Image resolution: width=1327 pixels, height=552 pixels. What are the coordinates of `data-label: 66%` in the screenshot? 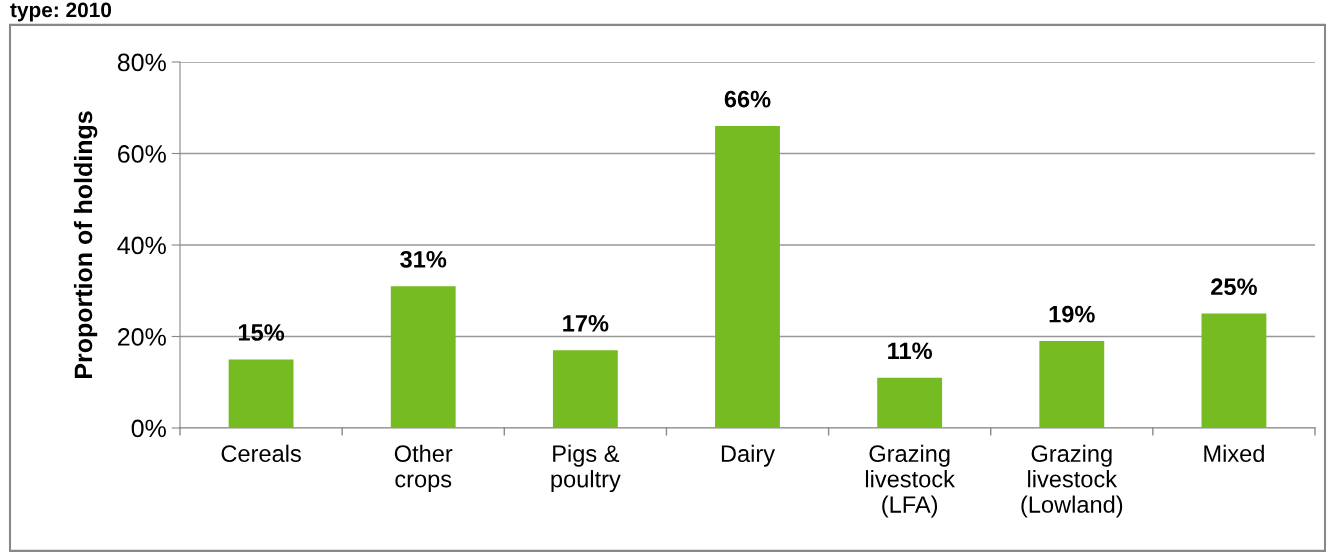 It's located at (747, 99).